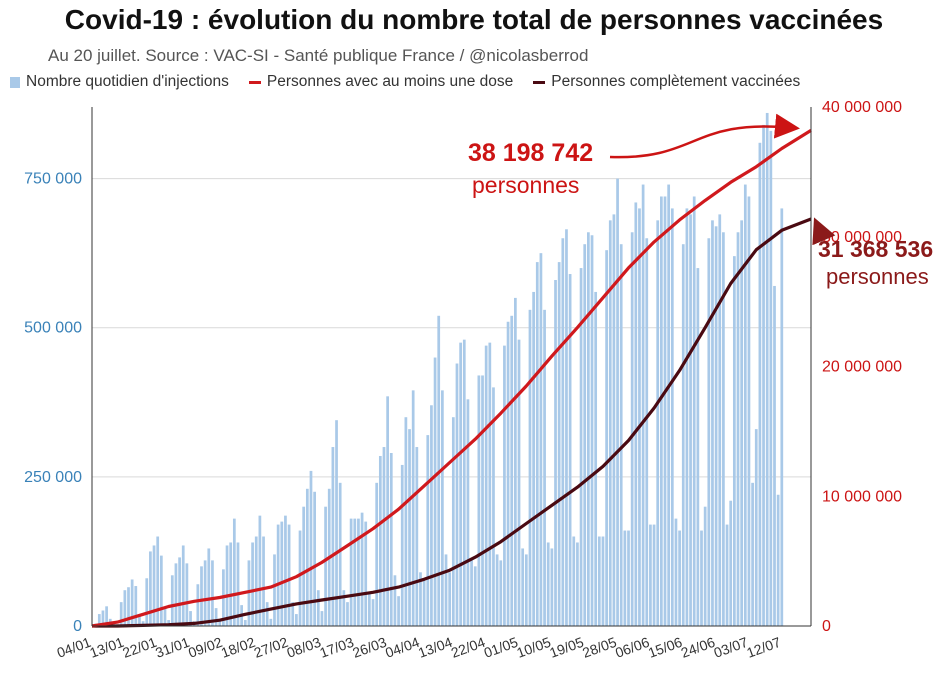 Image resolution: width=948 pixels, height=677 pixels. Describe the element at coordinates (876, 249) in the screenshot. I see `complete-total-value: 31 368 536` at that location.